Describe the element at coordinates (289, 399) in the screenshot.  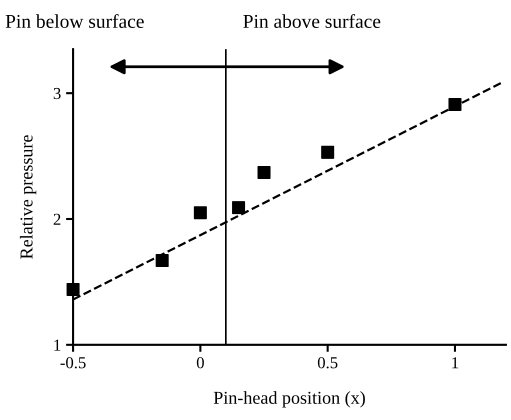
I see `x-axis-title: Pin-head position (x)` at that location.